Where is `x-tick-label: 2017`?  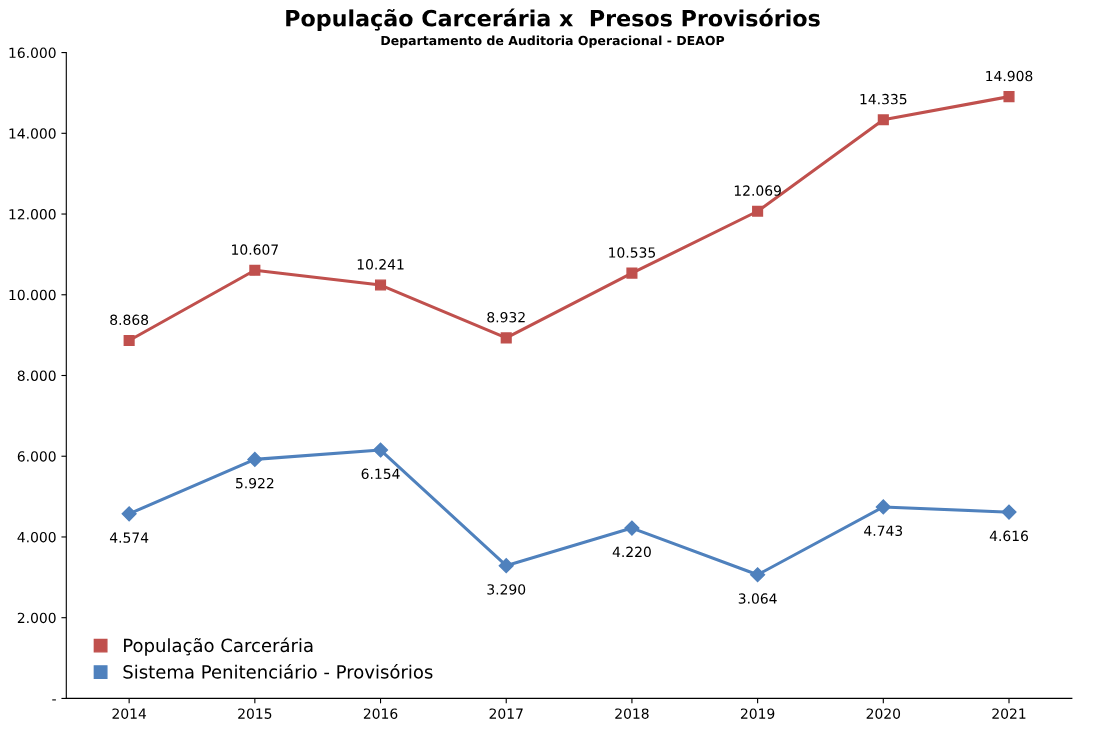 x-tick-label: 2017 is located at coordinates (506, 713).